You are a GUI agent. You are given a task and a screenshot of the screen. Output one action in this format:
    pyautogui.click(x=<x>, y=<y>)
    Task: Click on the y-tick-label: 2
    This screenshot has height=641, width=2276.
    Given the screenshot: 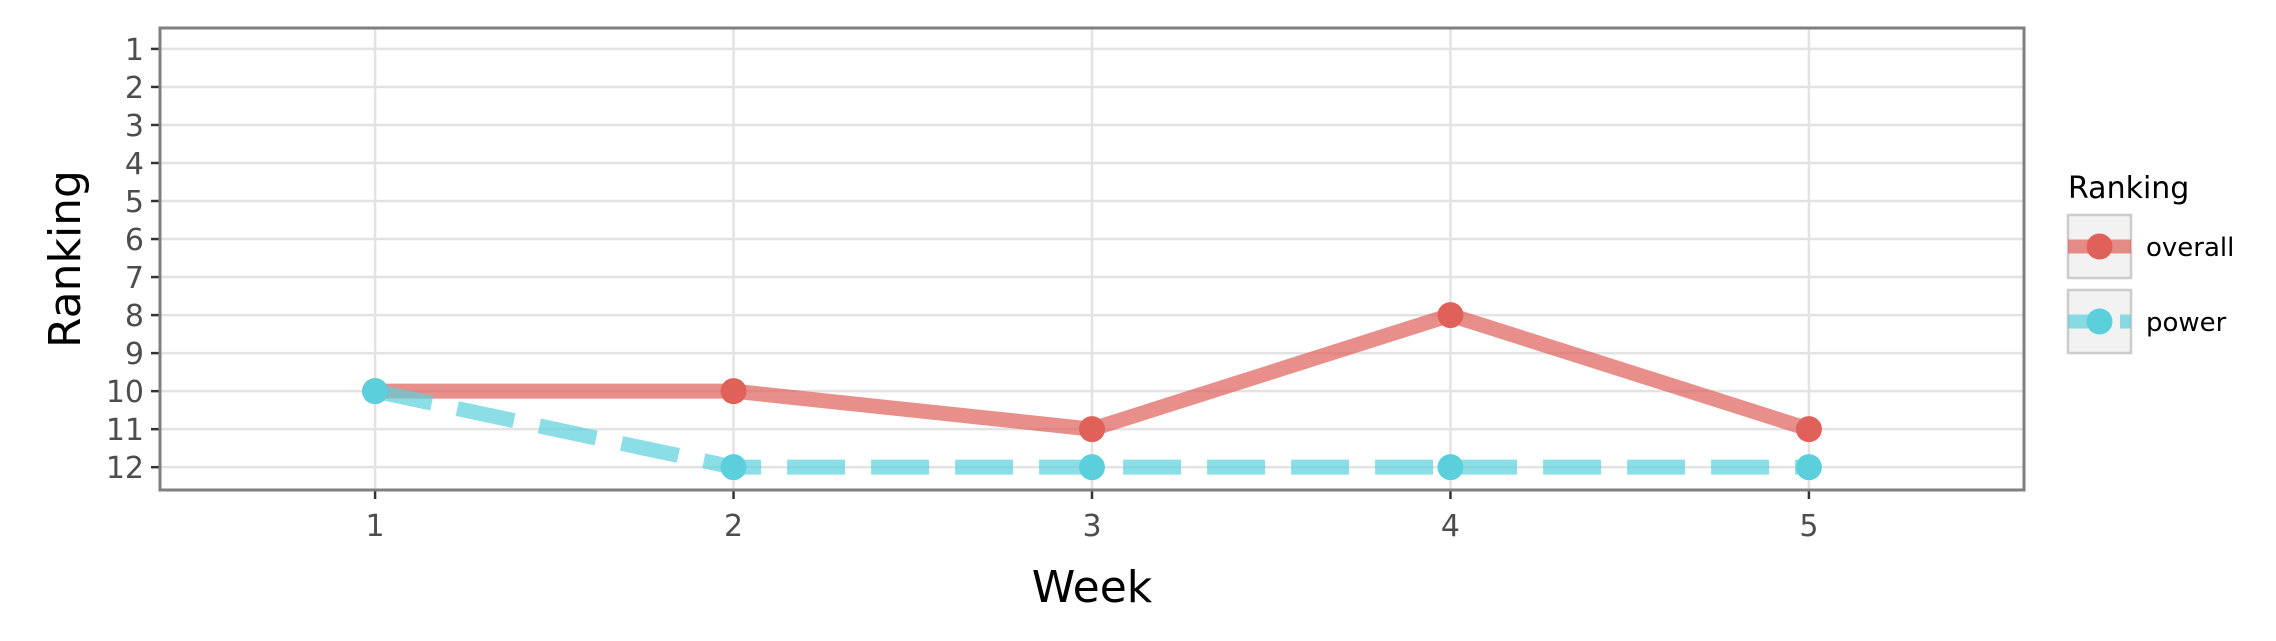 What is the action you would take?
    pyautogui.click(x=134, y=88)
    